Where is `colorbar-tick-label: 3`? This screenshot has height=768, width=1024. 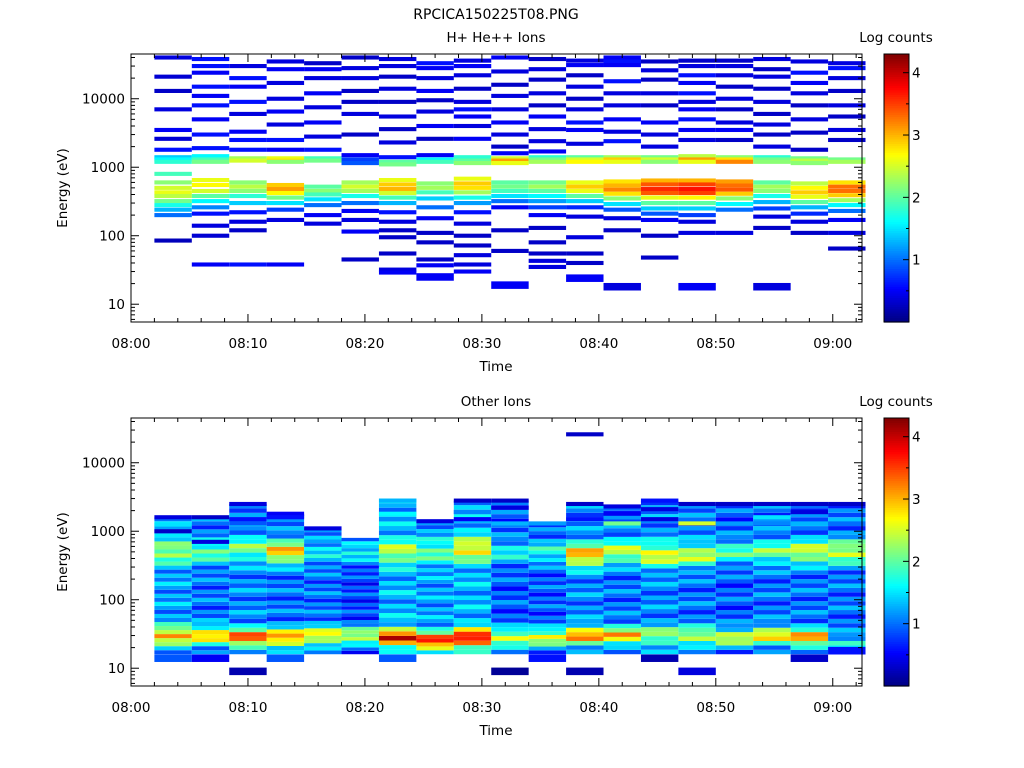 colorbar-tick-label: 3 is located at coordinates (916, 136).